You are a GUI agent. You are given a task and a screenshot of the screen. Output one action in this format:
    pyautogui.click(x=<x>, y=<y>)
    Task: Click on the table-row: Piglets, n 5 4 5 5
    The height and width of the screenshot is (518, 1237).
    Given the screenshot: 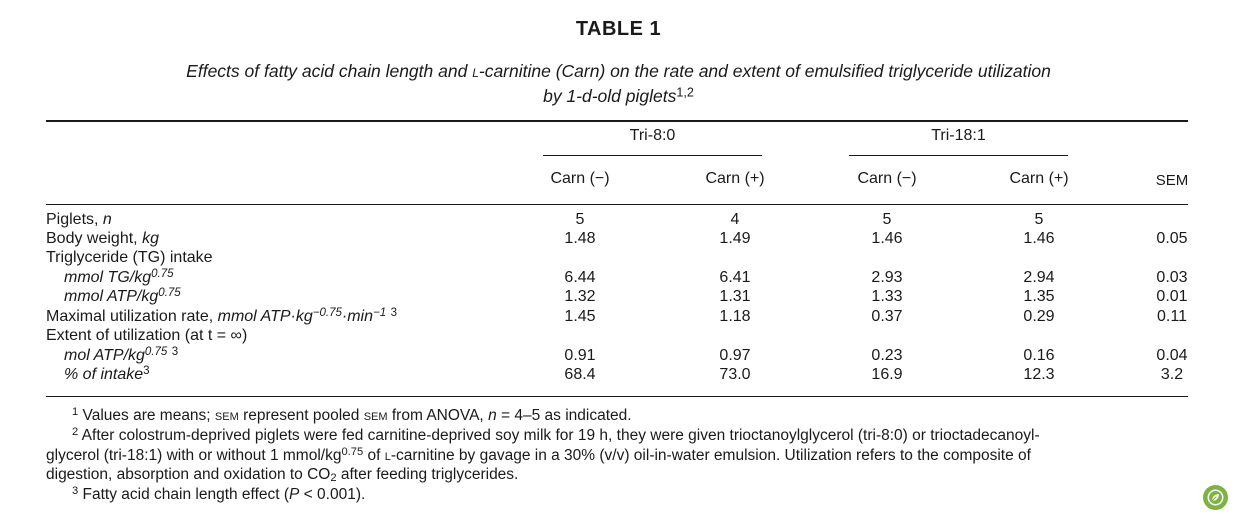 What is the action you would take?
    pyautogui.click(x=545, y=219)
    